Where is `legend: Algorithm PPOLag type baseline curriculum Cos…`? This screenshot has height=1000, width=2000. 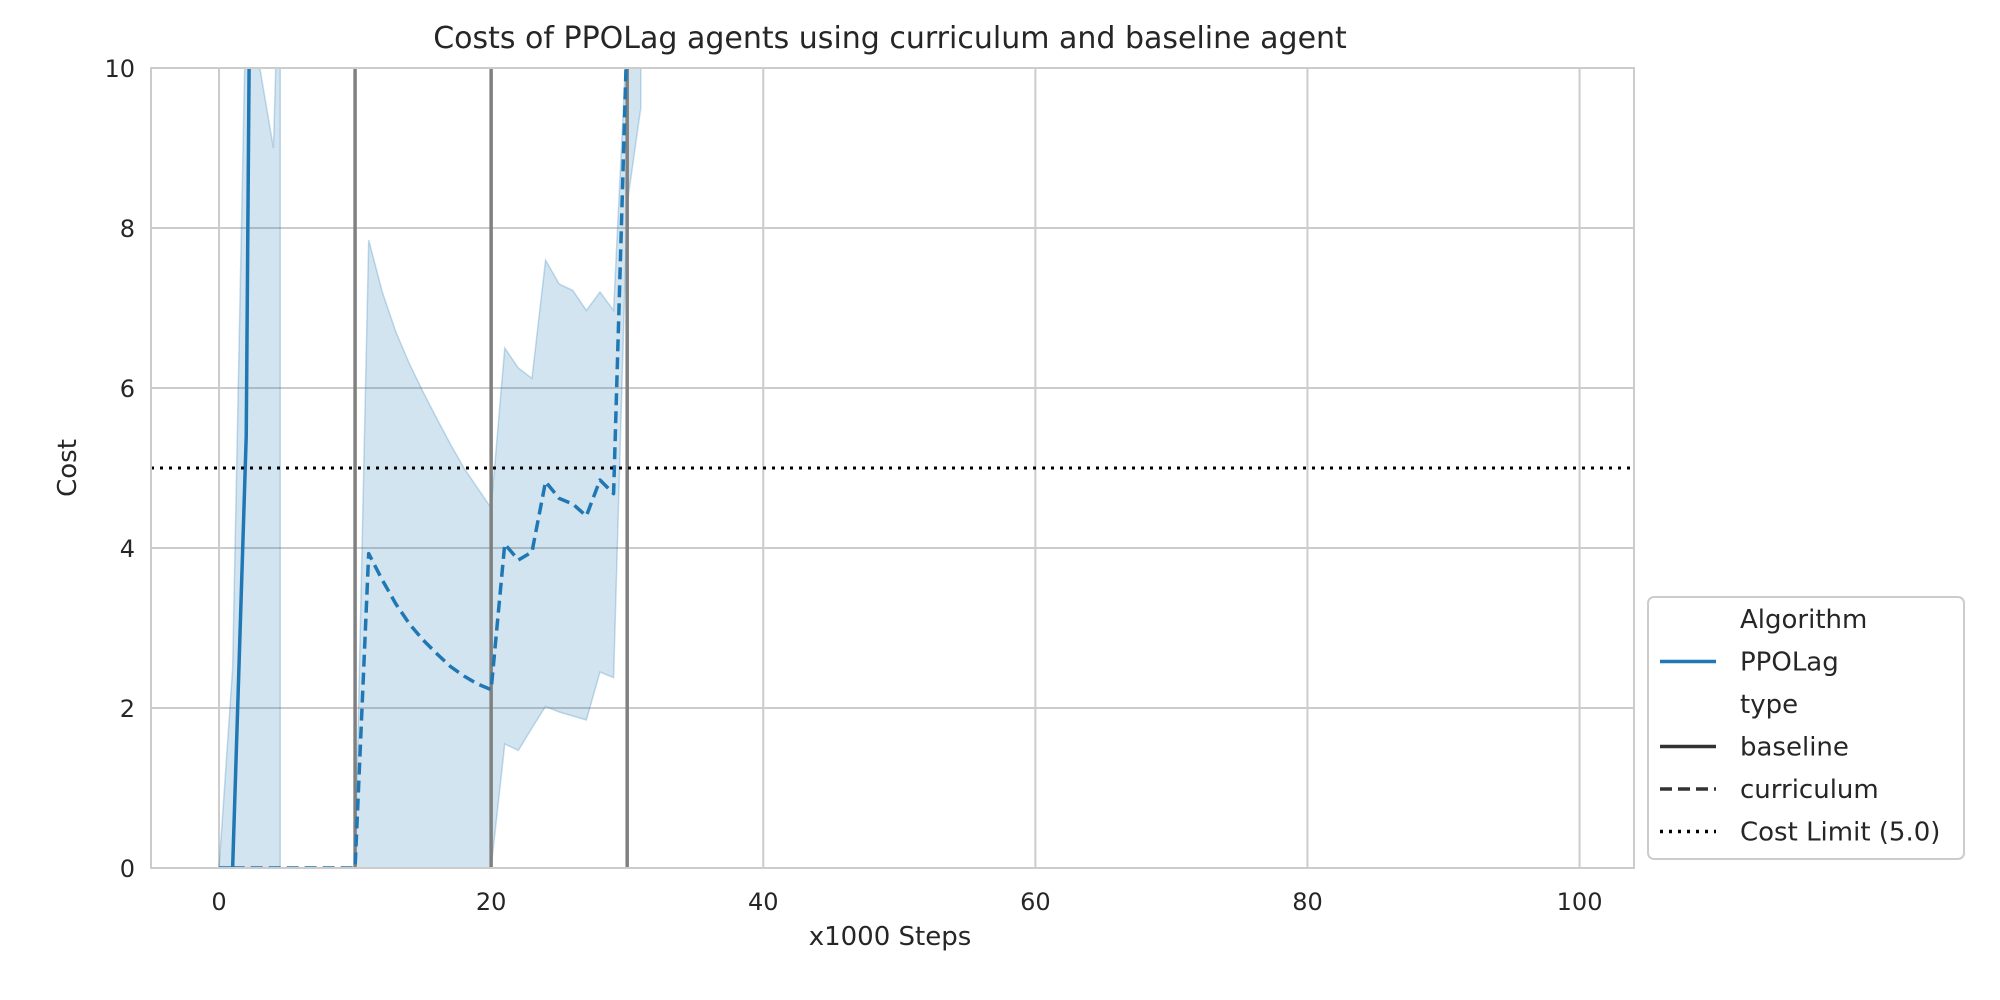 legend: Algorithm PPOLag type baseline curriculum Cos… is located at coordinates (1806, 728).